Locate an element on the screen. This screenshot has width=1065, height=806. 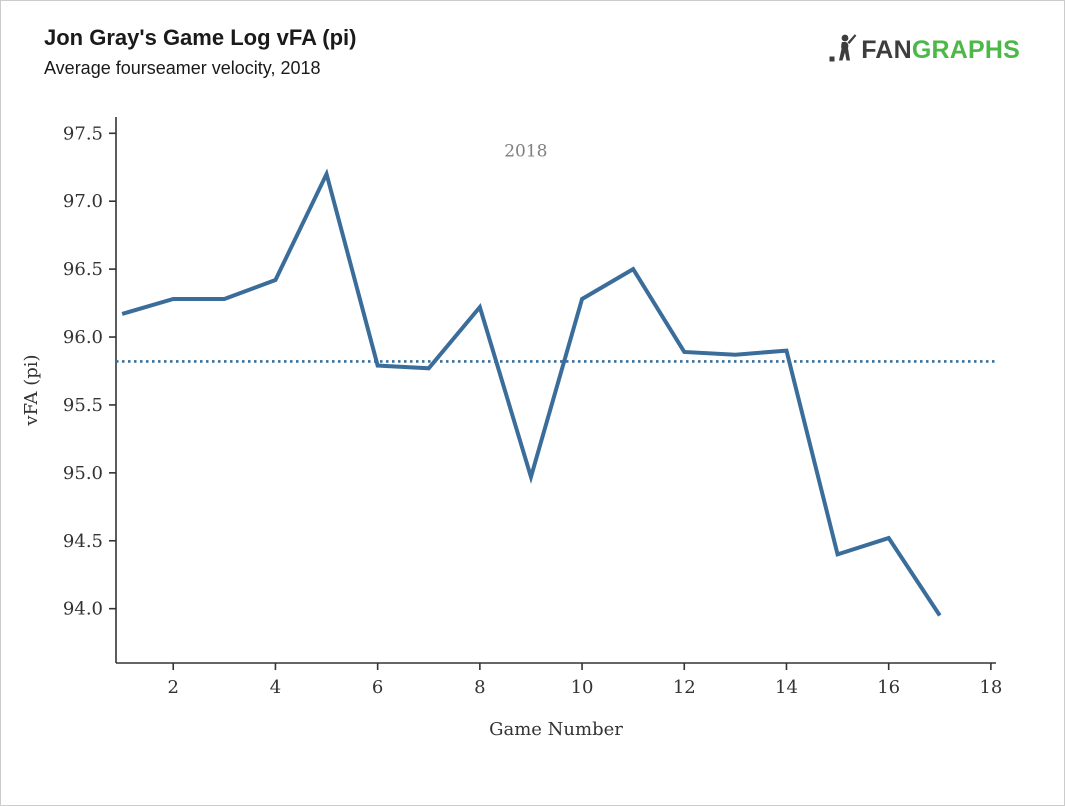
y-tick-label: 96.0 is located at coordinates (83, 337).